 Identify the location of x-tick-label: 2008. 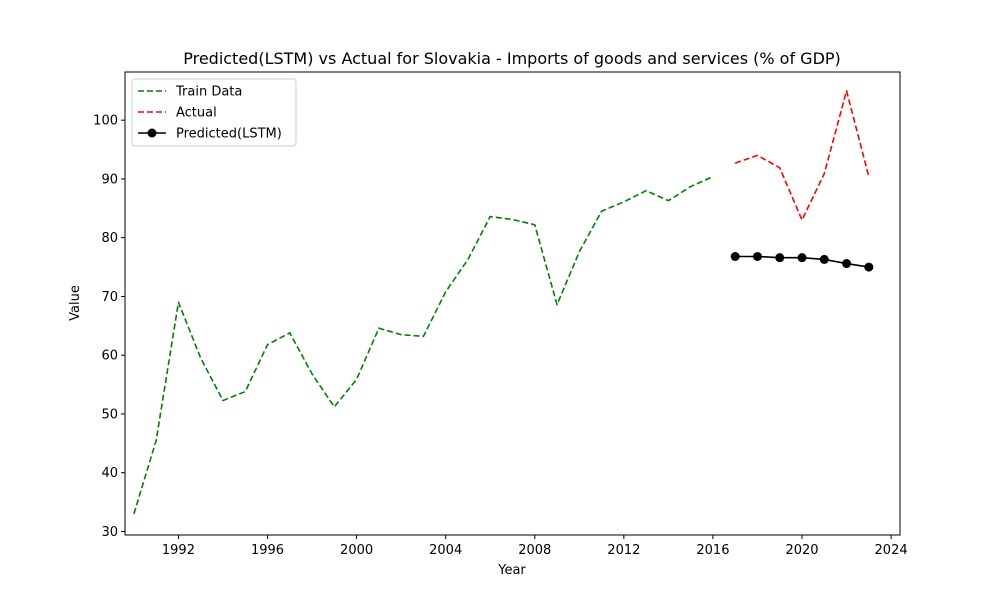
(534, 550).